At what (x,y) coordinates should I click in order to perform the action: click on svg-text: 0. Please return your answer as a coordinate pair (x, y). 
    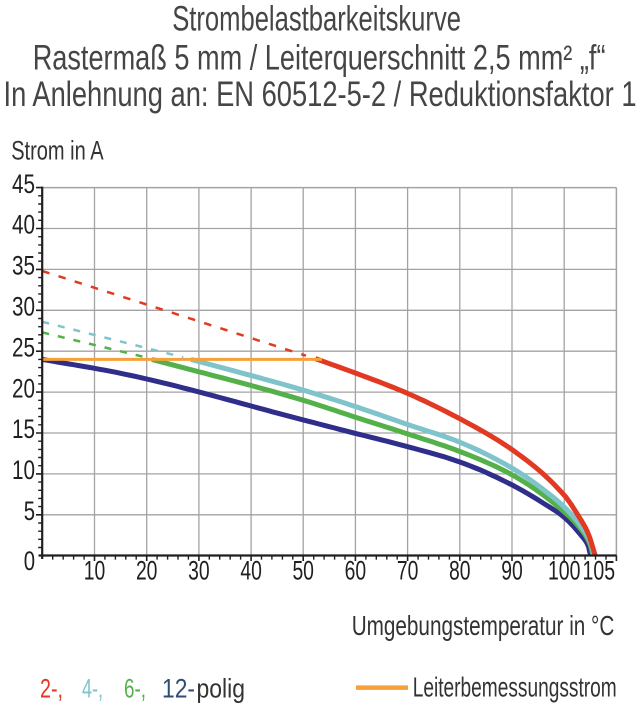
    Looking at the image, I should click on (29, 561).